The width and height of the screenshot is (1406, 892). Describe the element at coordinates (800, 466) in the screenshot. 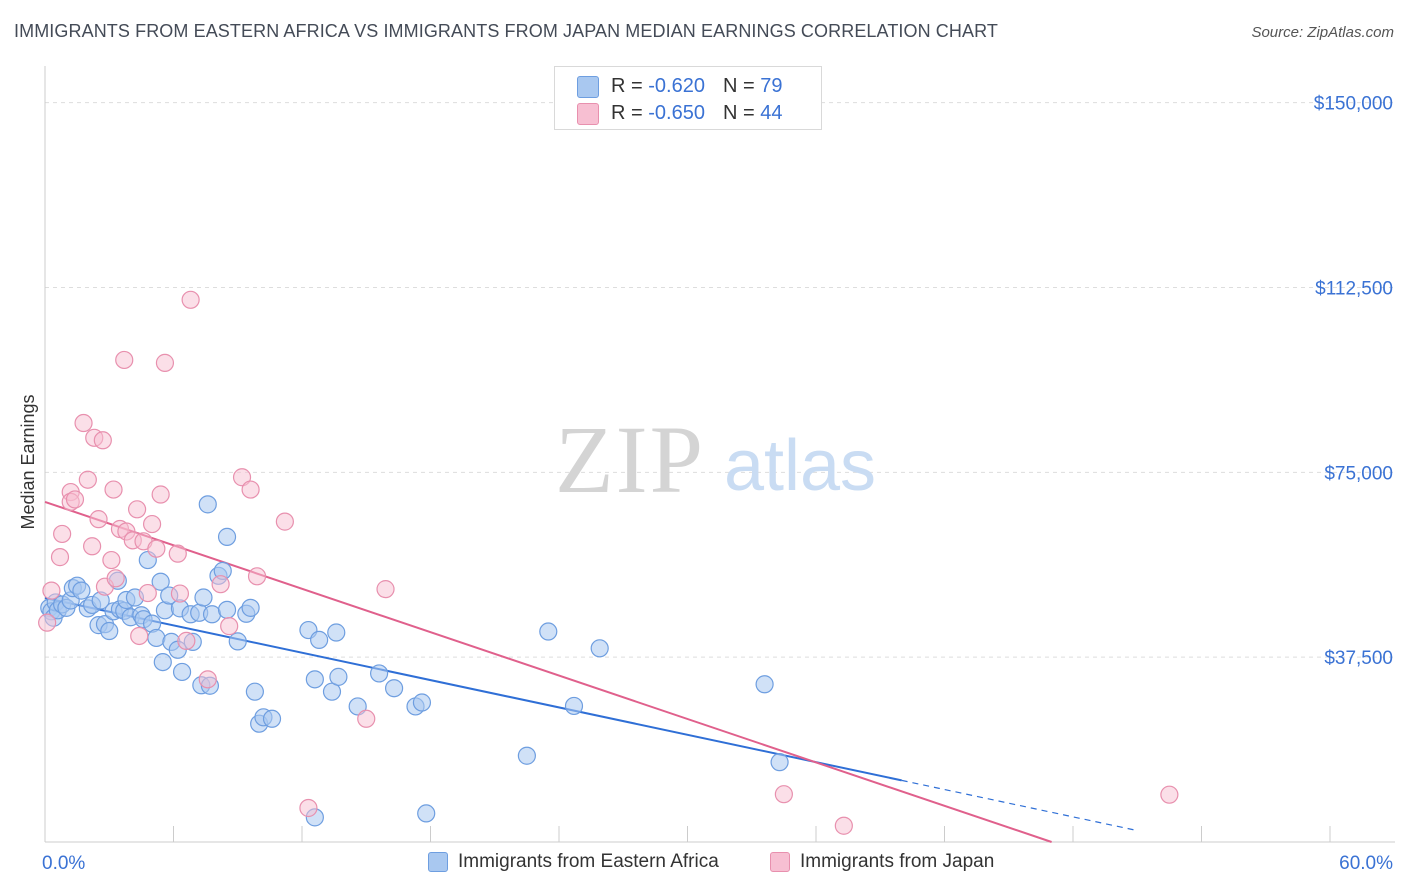

I see `watermark-atlas: atlas` at that location.